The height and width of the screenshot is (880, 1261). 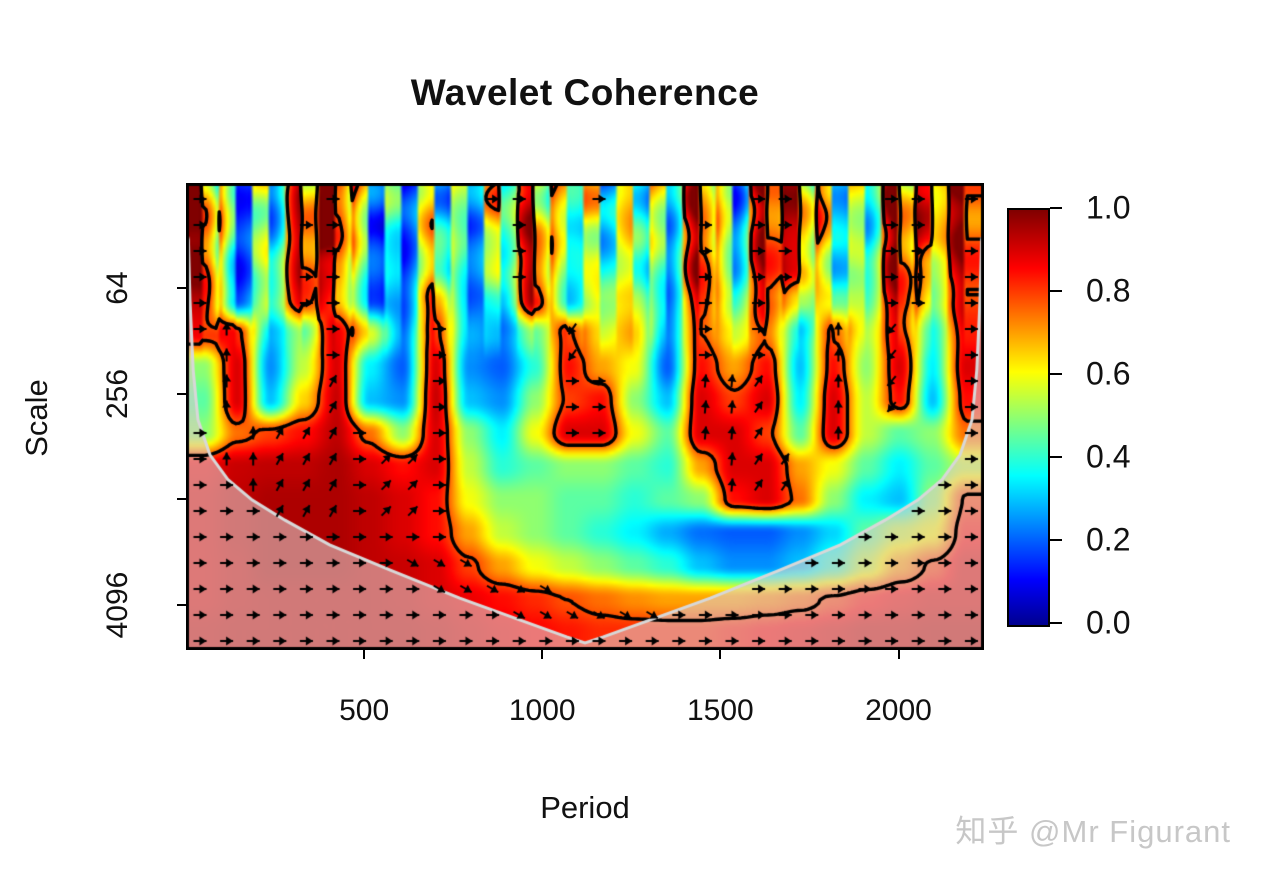 What do you see at coordinates (364, 710) in the screenshot?
I see `x-tick-label: 500` at bounding box center [364, 710].